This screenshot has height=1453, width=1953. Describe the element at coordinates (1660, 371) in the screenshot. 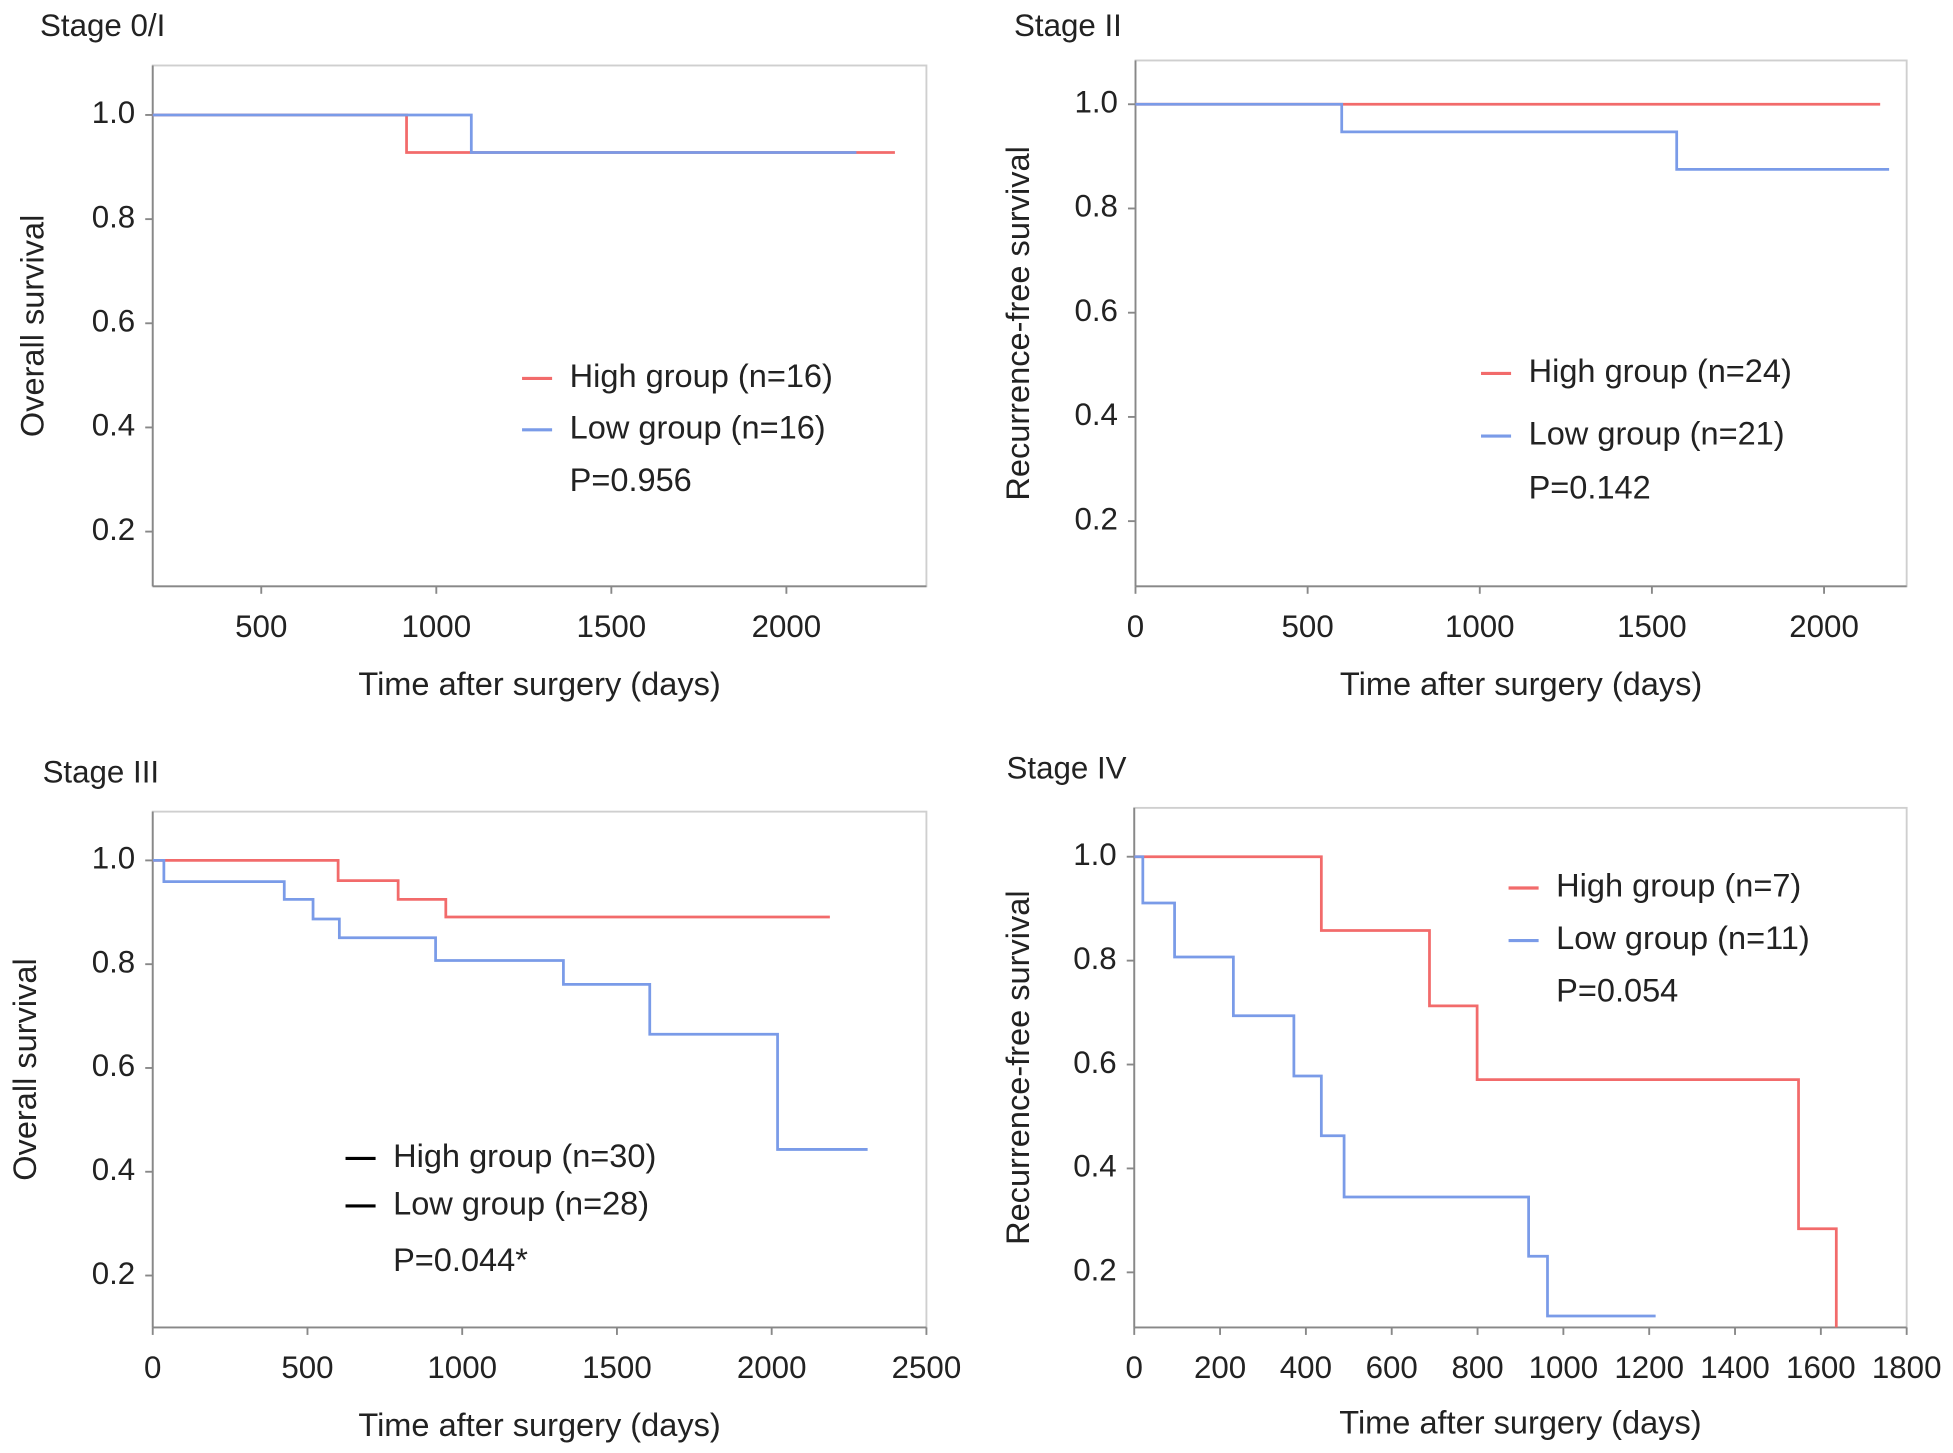

I see `legend-label: High group (n=24)` at that location.